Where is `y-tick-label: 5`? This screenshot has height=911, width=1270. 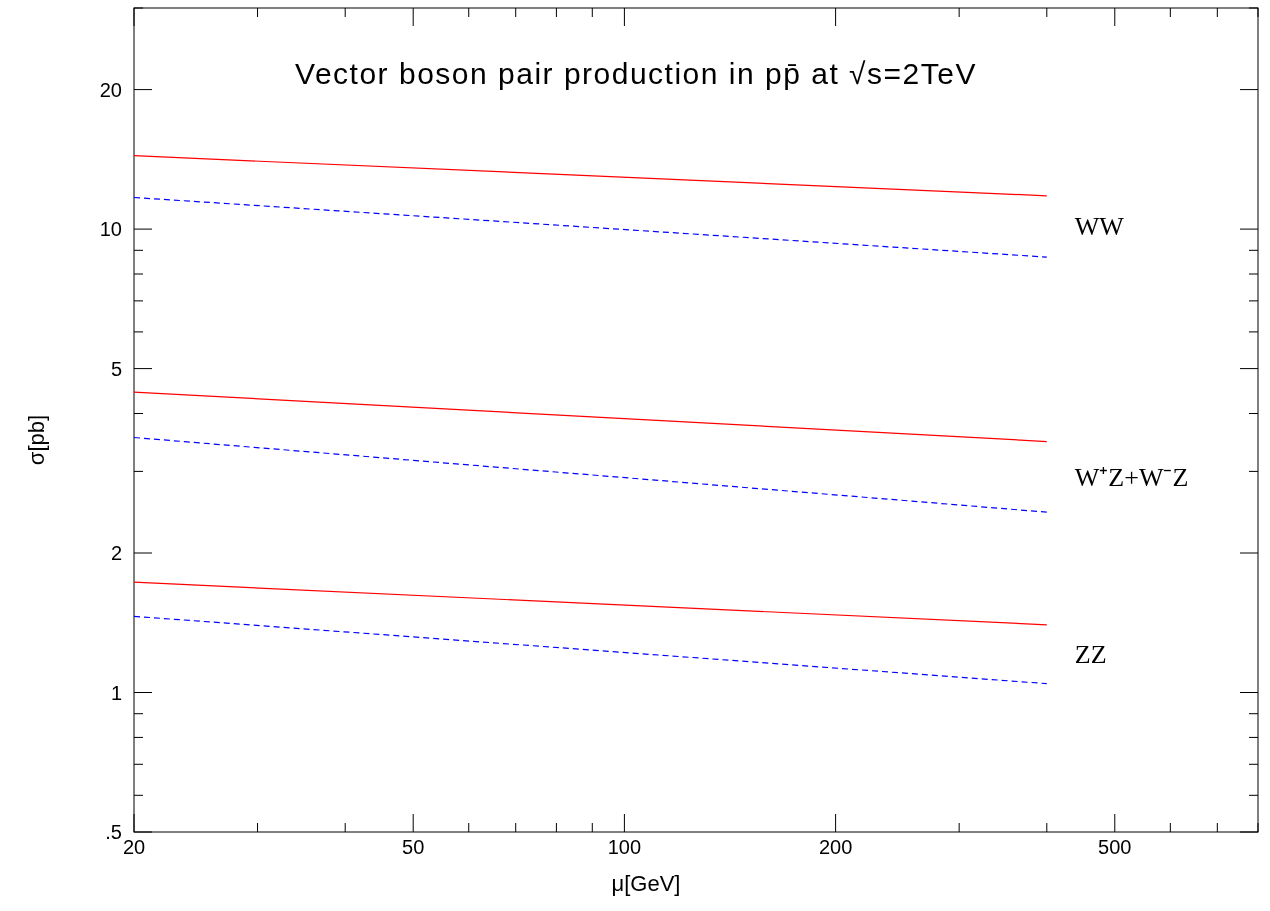
y-tick-label: 5 is located at coordinates (116, 368).